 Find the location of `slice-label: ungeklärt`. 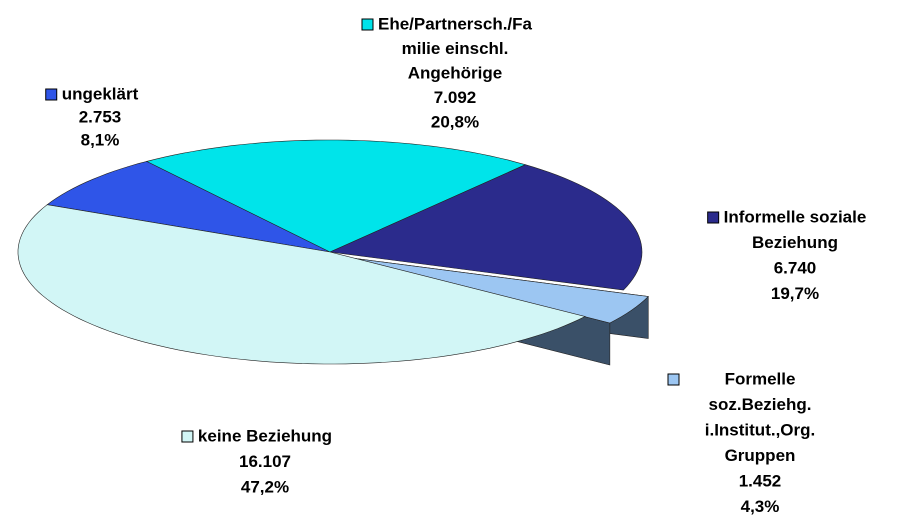

slice-label: ungeklärt is located at coordinates (100, 93).